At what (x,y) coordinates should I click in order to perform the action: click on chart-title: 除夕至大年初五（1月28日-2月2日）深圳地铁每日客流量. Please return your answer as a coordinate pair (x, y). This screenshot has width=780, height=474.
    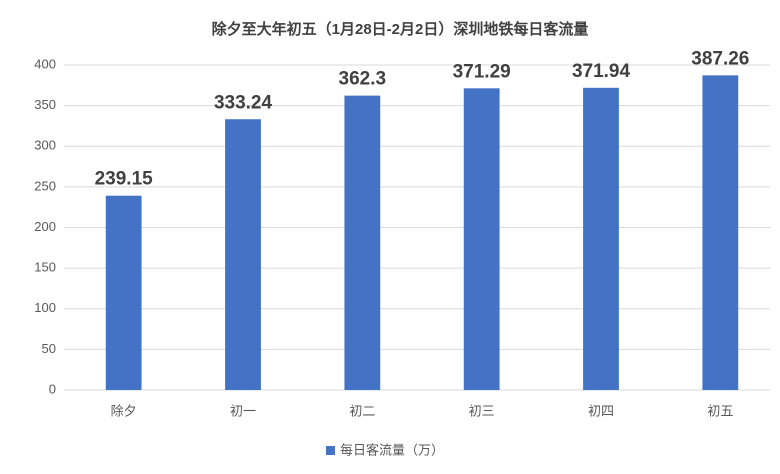
    Looking at the image, I should click on (400, 29).